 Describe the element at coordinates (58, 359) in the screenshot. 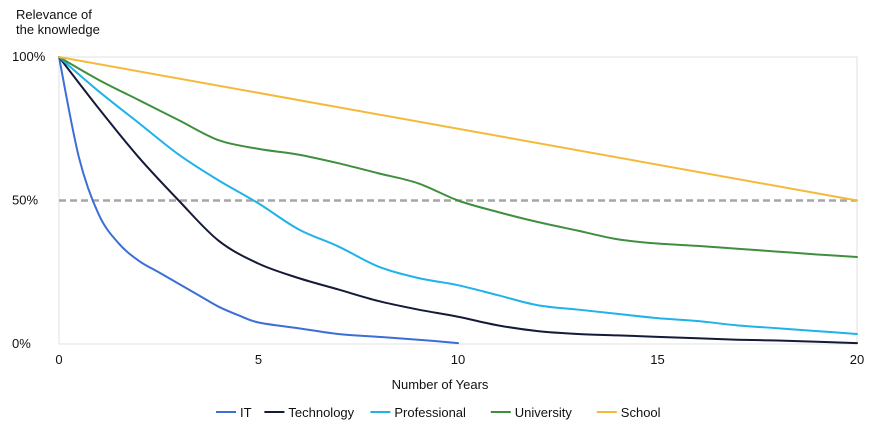

I see `x-tick-label: 0` at that location.